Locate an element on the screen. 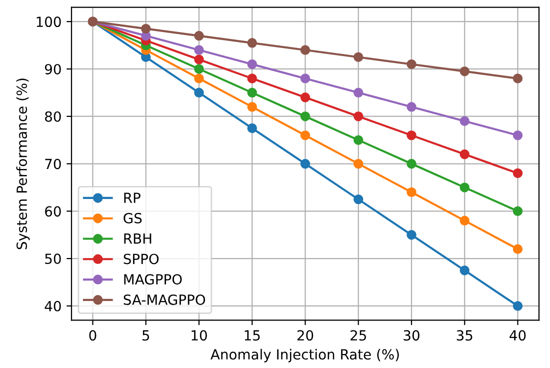 Image resolution: width=550 pixels, height=368 pixels. y-tick-label: 70 is located at coordinates (53, 164).